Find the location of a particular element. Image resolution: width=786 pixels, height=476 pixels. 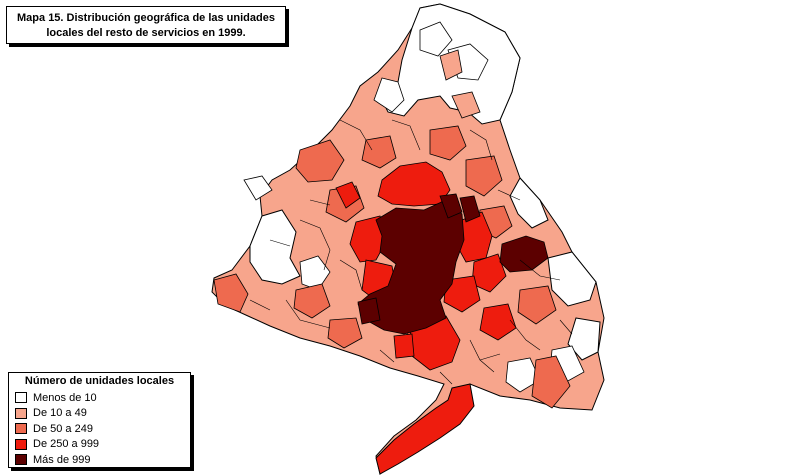

municipality-red-aranjuez is located at coordinates (425, 429).